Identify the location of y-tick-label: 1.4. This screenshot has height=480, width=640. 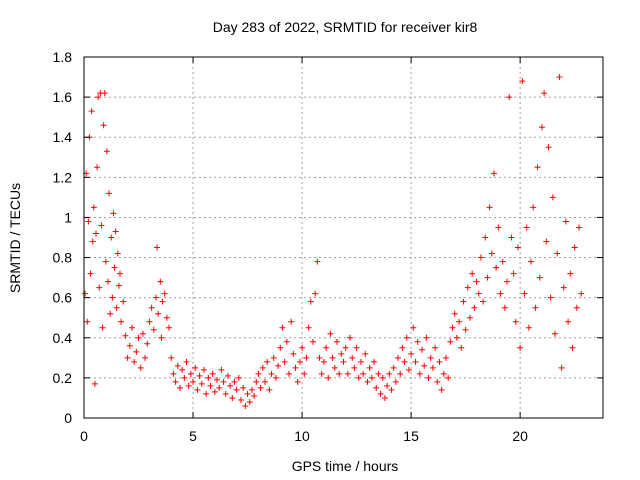
(63, 137).